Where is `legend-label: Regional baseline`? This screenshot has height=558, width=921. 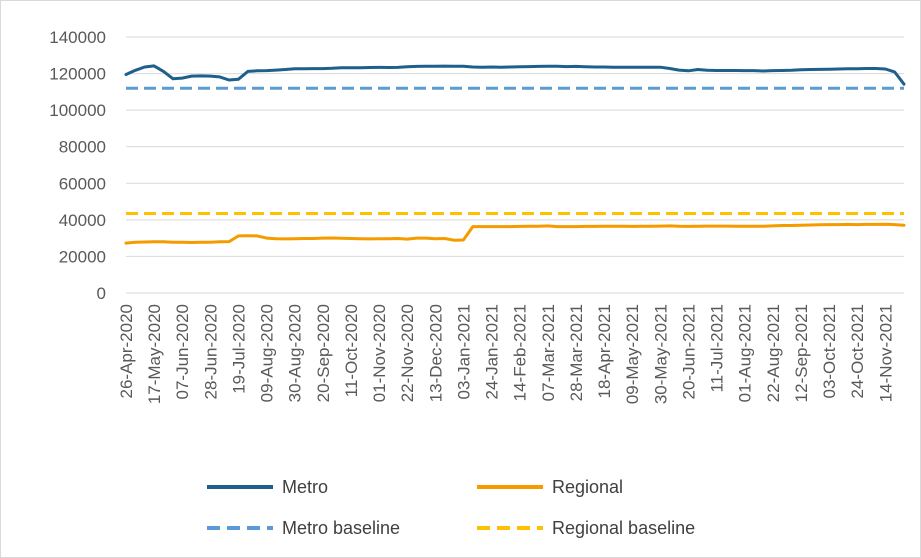
legend-label: Regional baseline is located at coordinates (623, 528).